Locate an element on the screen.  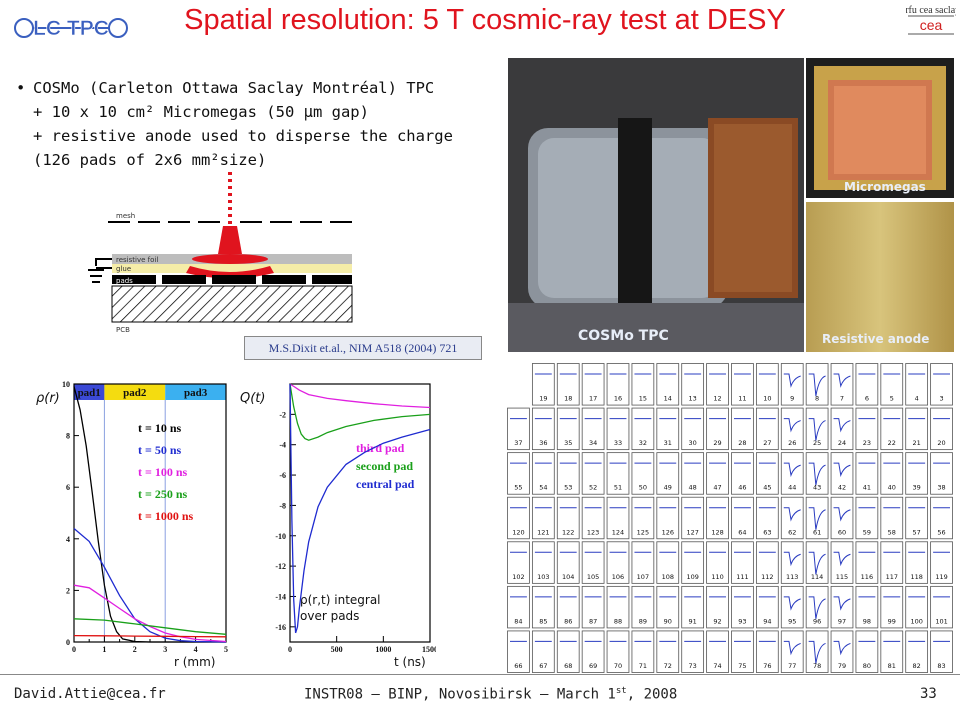
pad-number: 23 is located at coordinates (867, 443).